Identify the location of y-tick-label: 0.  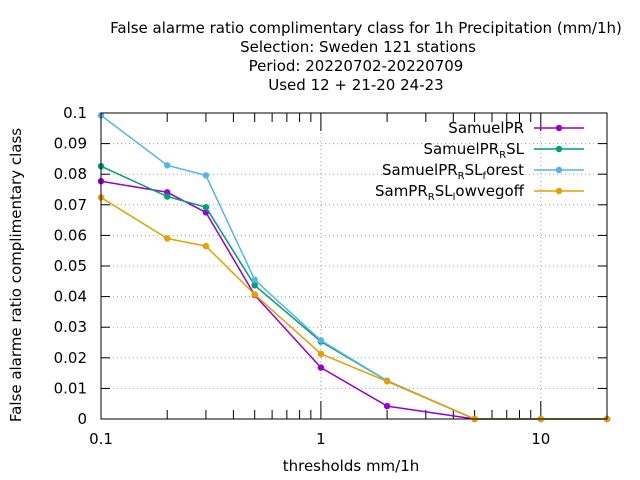
(82, 419).